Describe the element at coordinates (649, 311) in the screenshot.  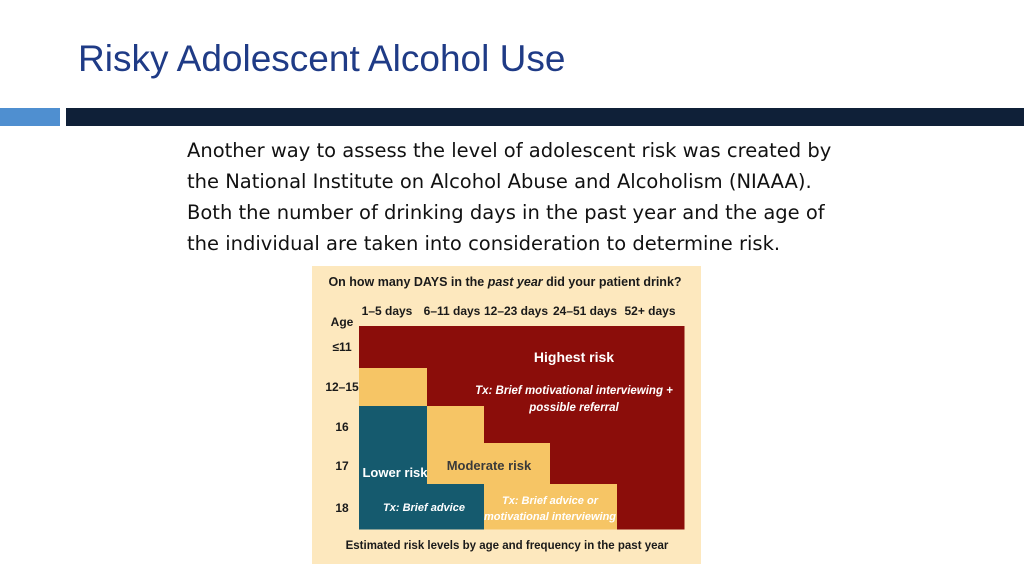
I see `day-column-header: 52+ days` at that location.